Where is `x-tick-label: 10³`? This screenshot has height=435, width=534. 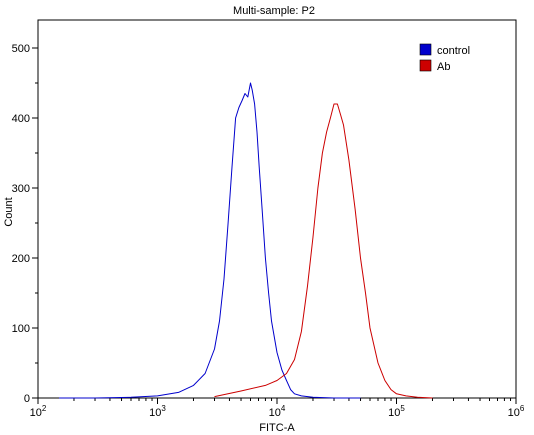
x-tick-label: 10³ is located at coordinates (157, 411).